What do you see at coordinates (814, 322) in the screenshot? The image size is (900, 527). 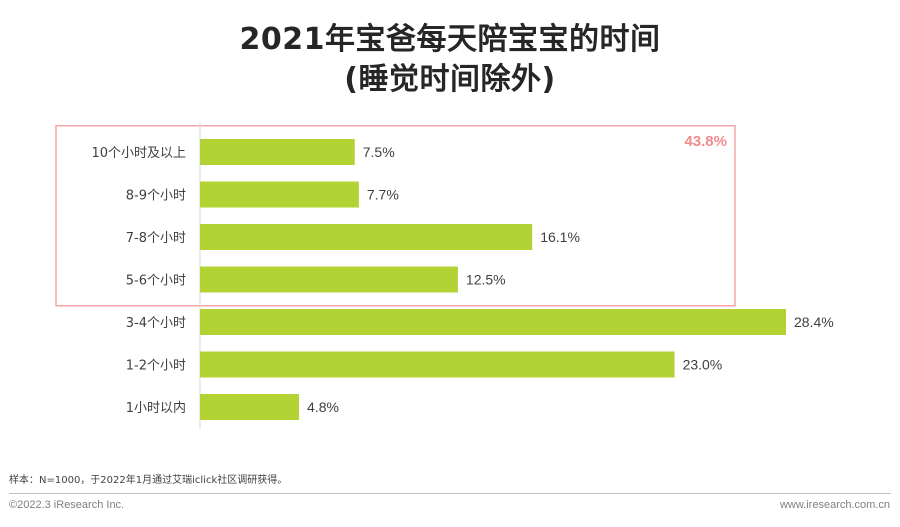 I see `data-label: 28.4%` at bounding box center [814, 322].